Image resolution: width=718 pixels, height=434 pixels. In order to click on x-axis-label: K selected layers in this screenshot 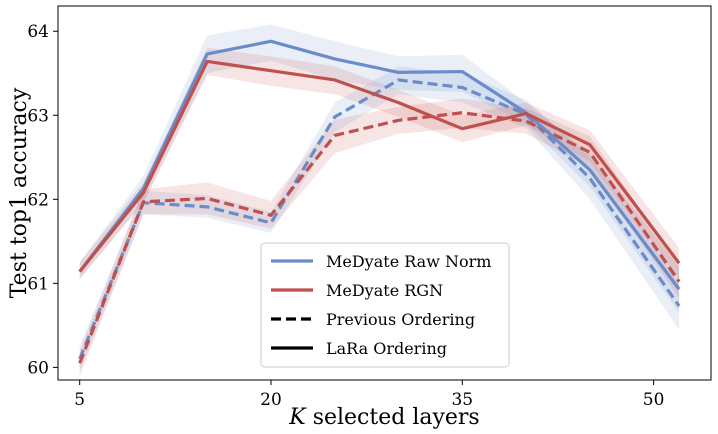, I will do `click(383, 417)`.